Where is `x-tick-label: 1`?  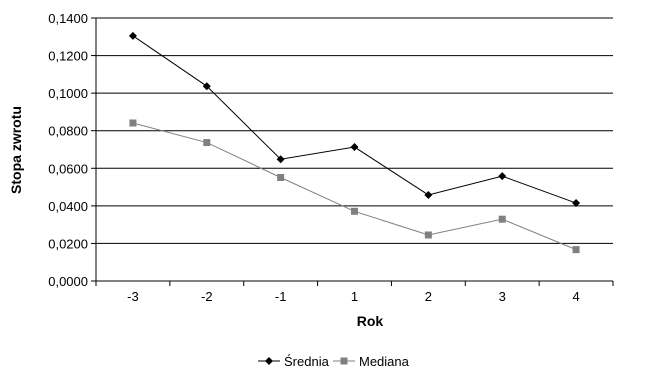 x-tick-label: 1 is located at coordinates (354, 296).